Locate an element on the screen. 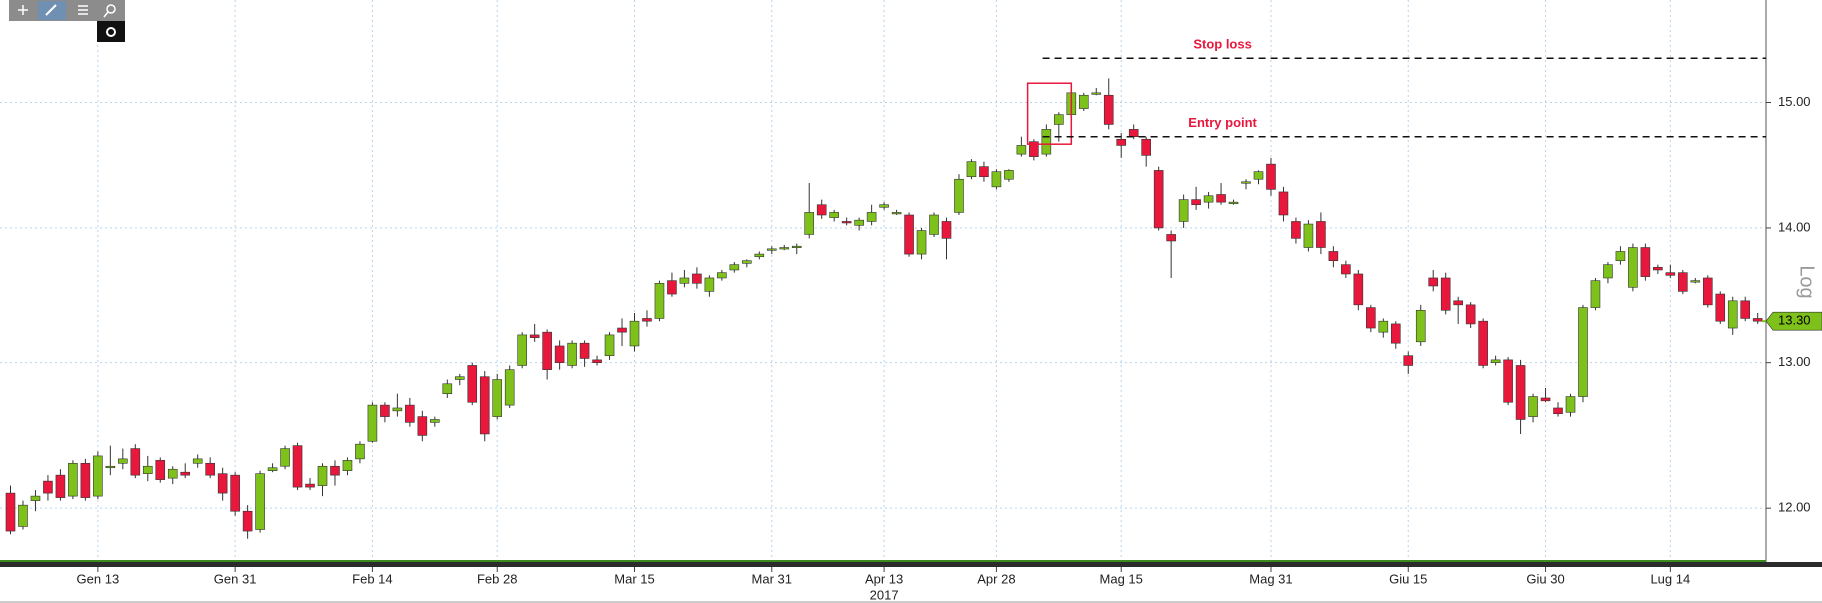 This screenshot has width=1822, height=603. x-axis-band is located at coordinates (911, 564).